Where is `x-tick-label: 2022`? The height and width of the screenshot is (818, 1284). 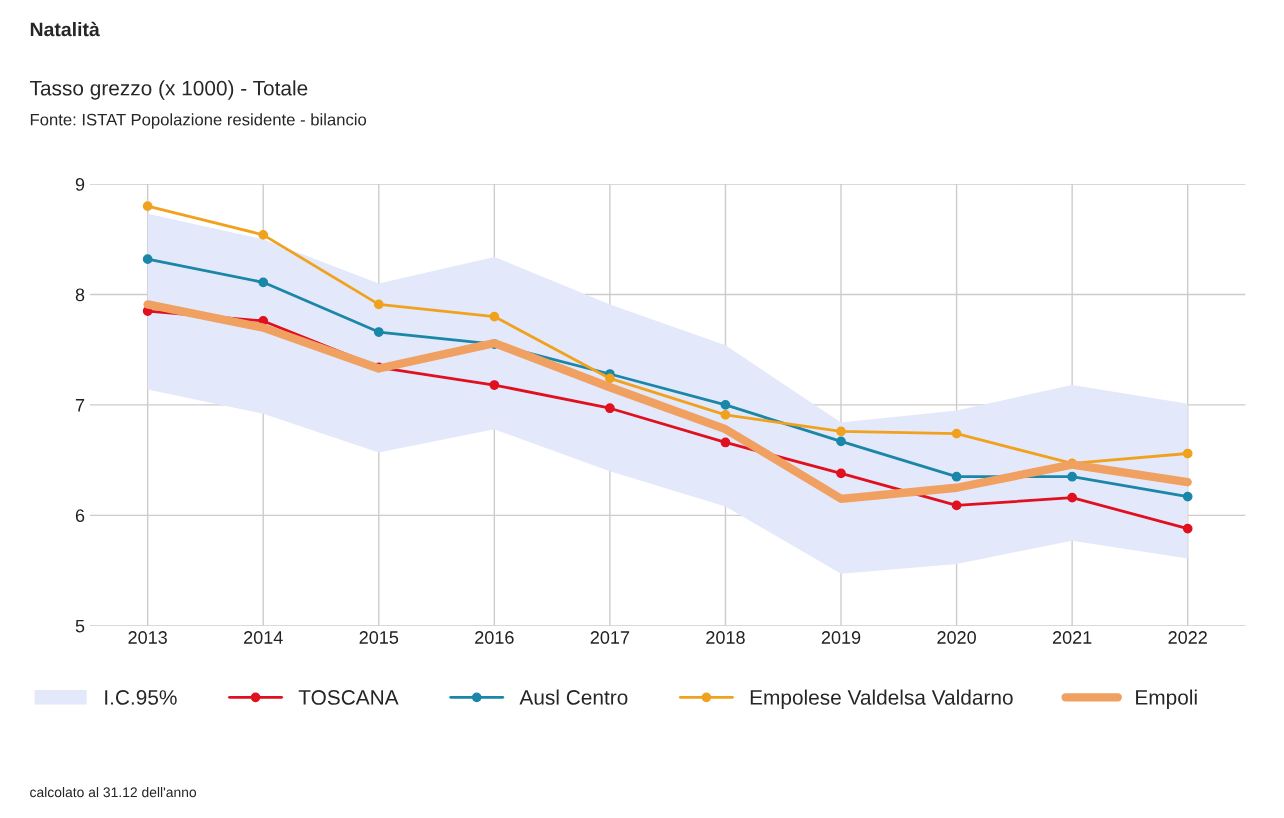 x-tick-label: 2022 is located at coordinates (1187, 637).